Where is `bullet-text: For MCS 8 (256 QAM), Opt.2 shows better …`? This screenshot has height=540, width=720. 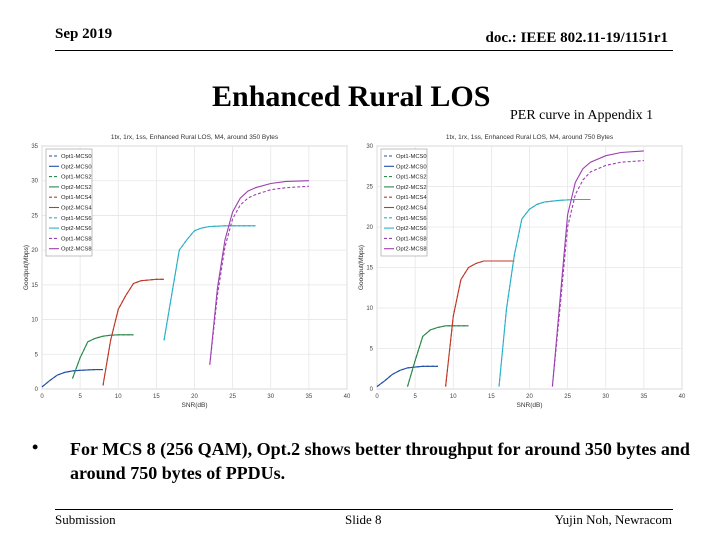 bullet-text: For MCS 8 (256 QAM), Opt.2 shows better … is located at coordinates (380, 461).